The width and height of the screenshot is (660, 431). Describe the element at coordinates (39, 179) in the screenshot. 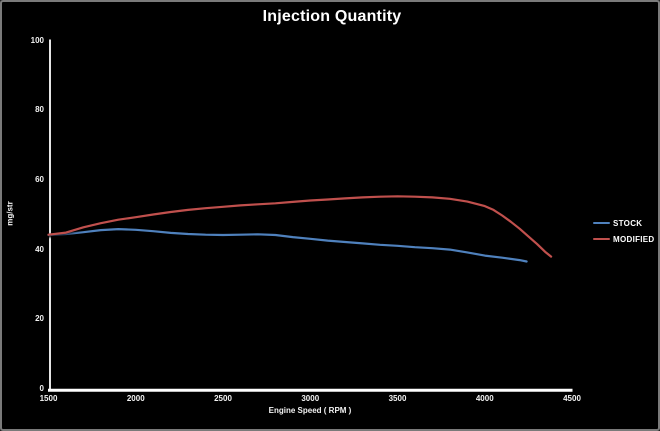

I see `y-tick-label-60: 60` at that location.